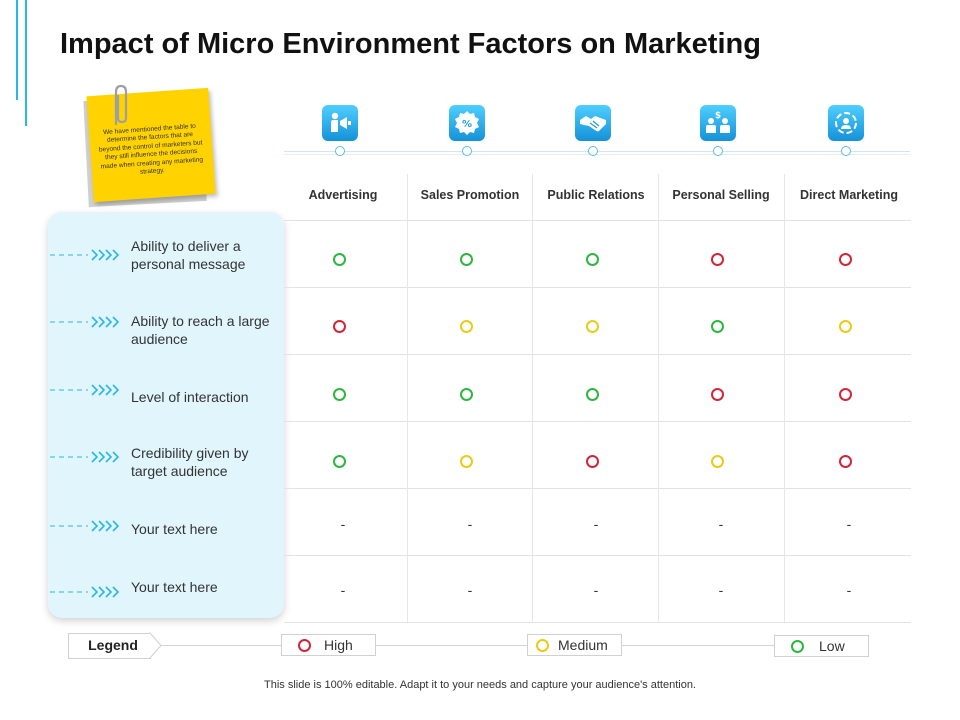  What do you see at coordinates (846, 123) in the screenshot?
I see `direct-marketing-icon` at bounding box center [846, 123].